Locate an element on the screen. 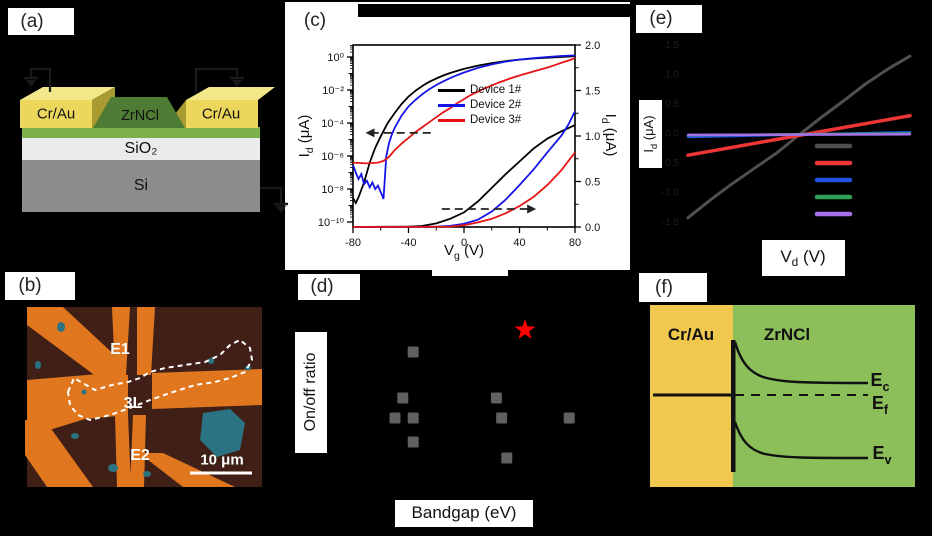 Image resolution: width=932 pixels, height=536 pixels. zrncl-film-layer is located at coordinates (141, 132).